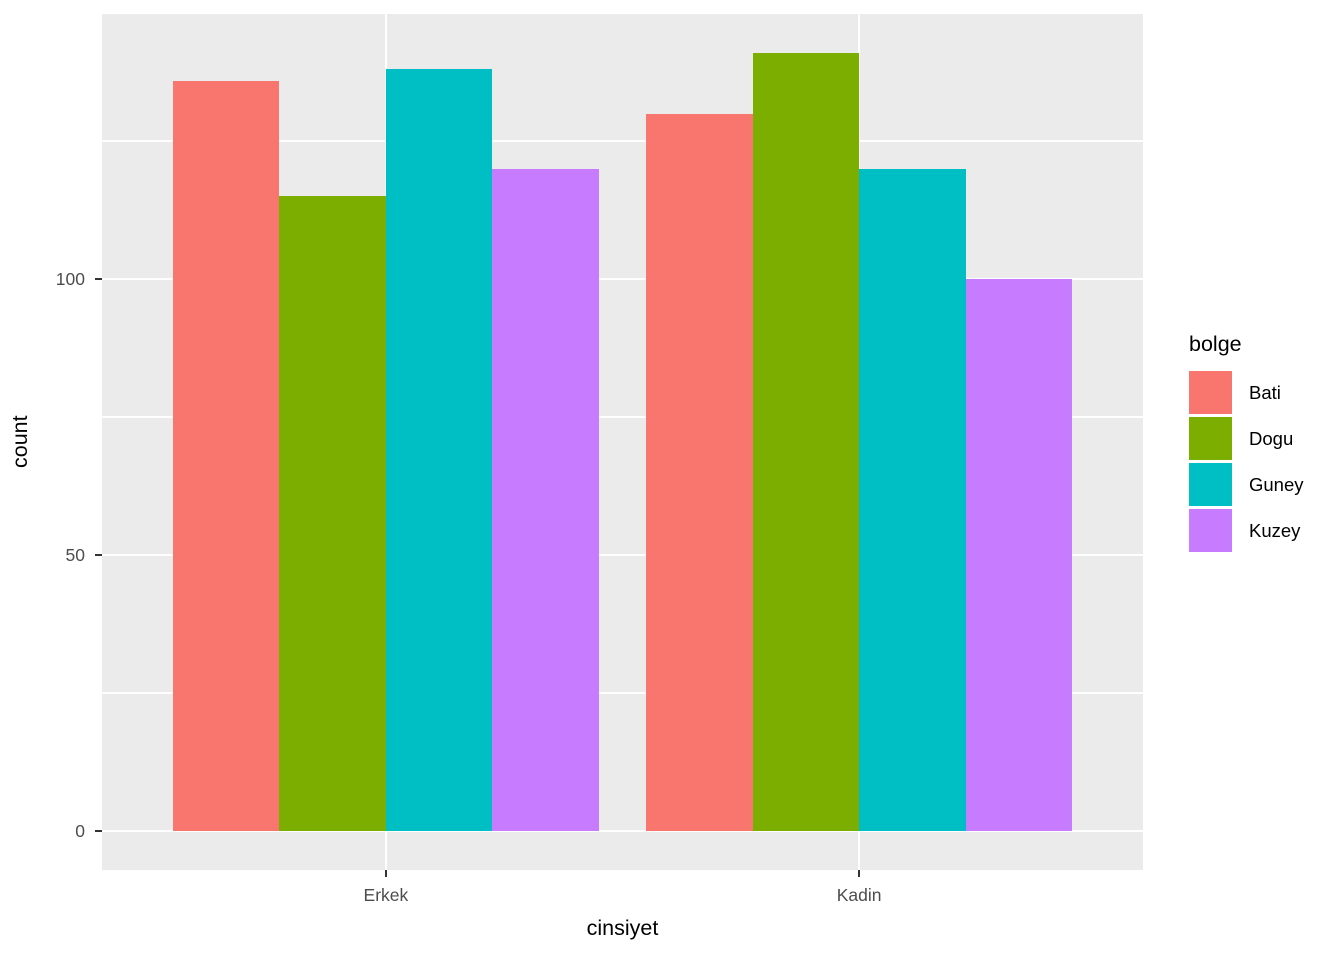 This screenshot has width=1344, height=960. I want to click on legend-key-guney, so click(1210, 484).